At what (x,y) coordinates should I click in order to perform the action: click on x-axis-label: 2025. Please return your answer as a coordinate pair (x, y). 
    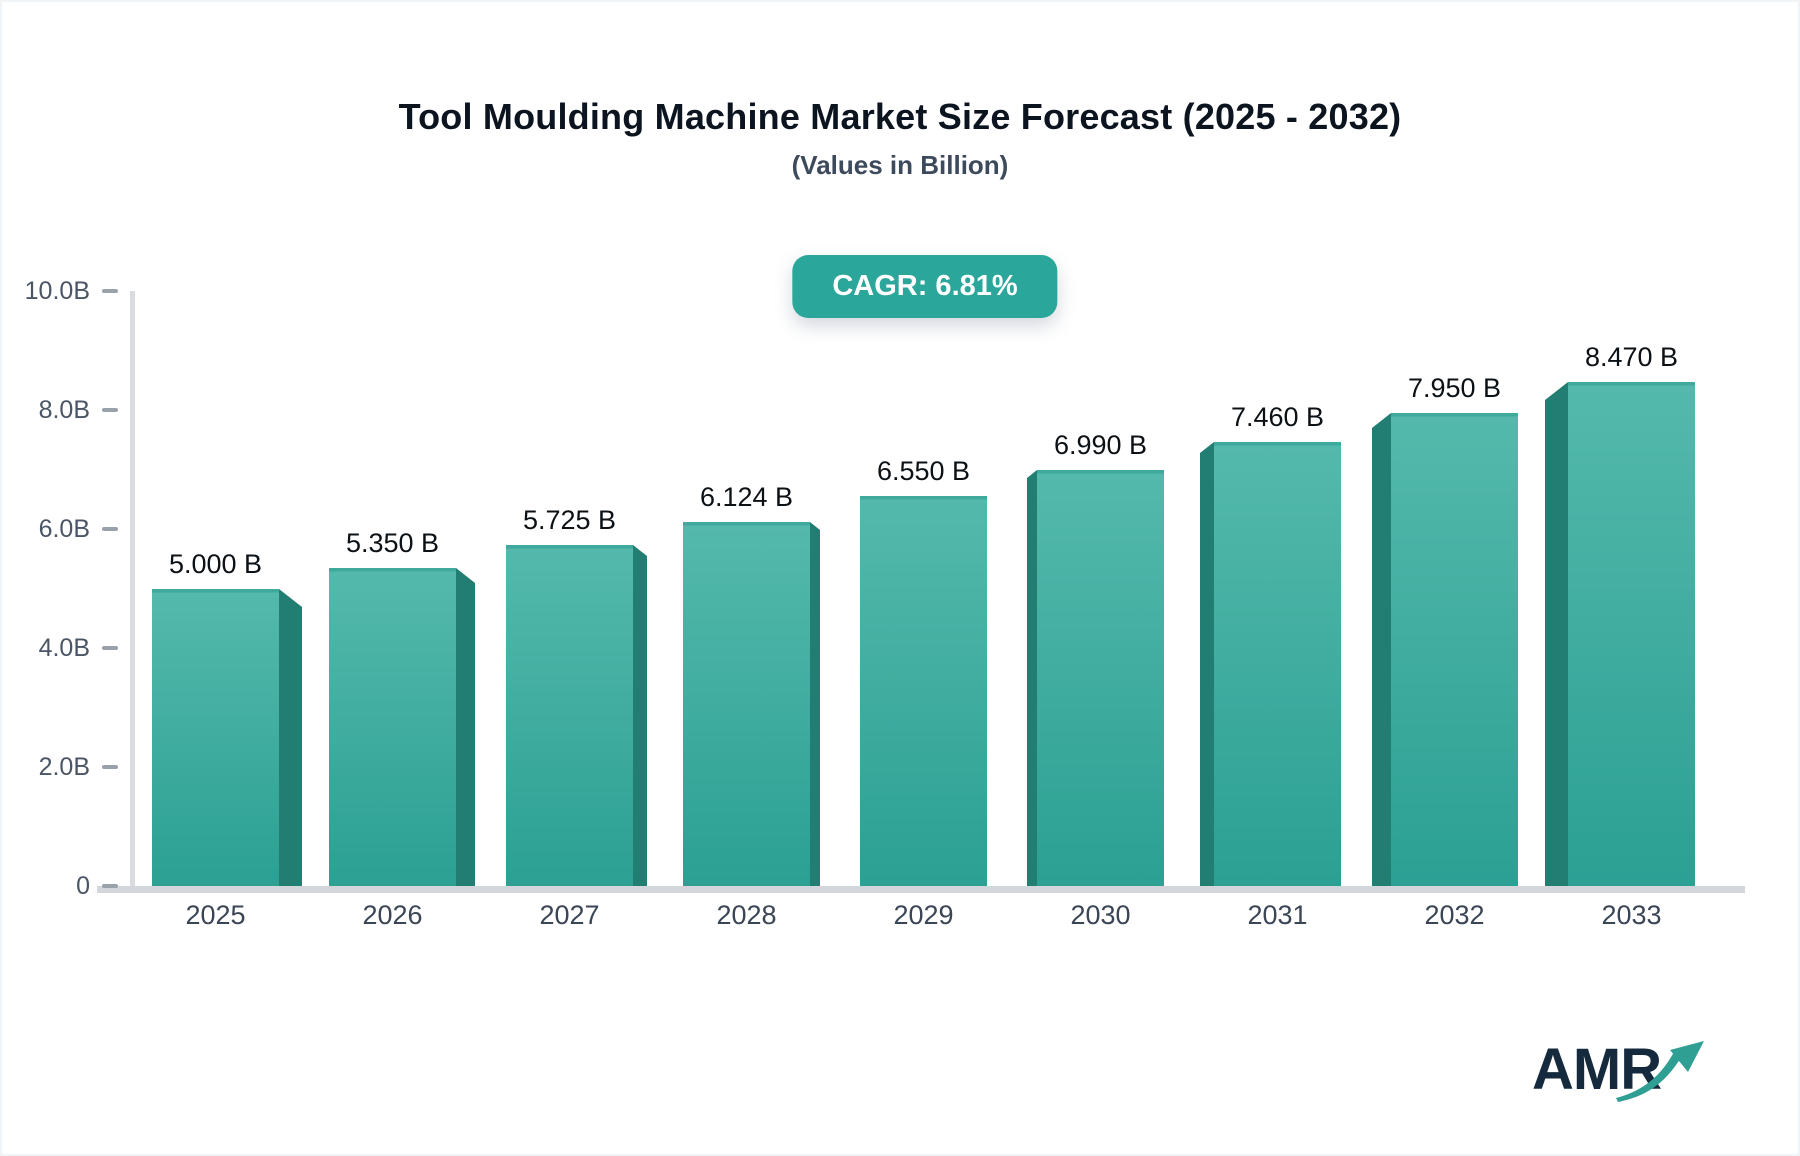
    Looking at the image, I should click on (215, 915).